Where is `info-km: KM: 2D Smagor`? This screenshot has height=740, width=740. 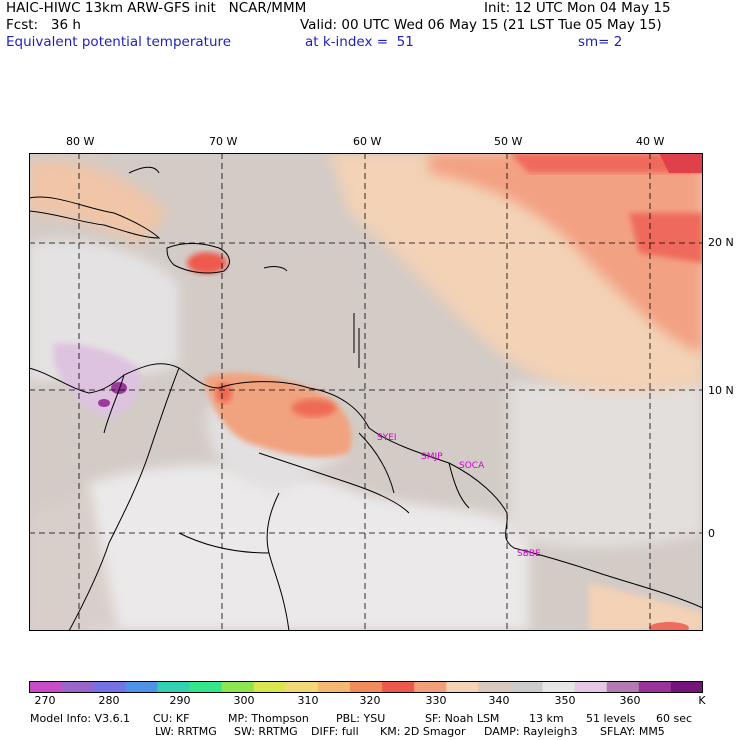
info-km: KM: 2D Smagor is located at coordinates (423, 731).